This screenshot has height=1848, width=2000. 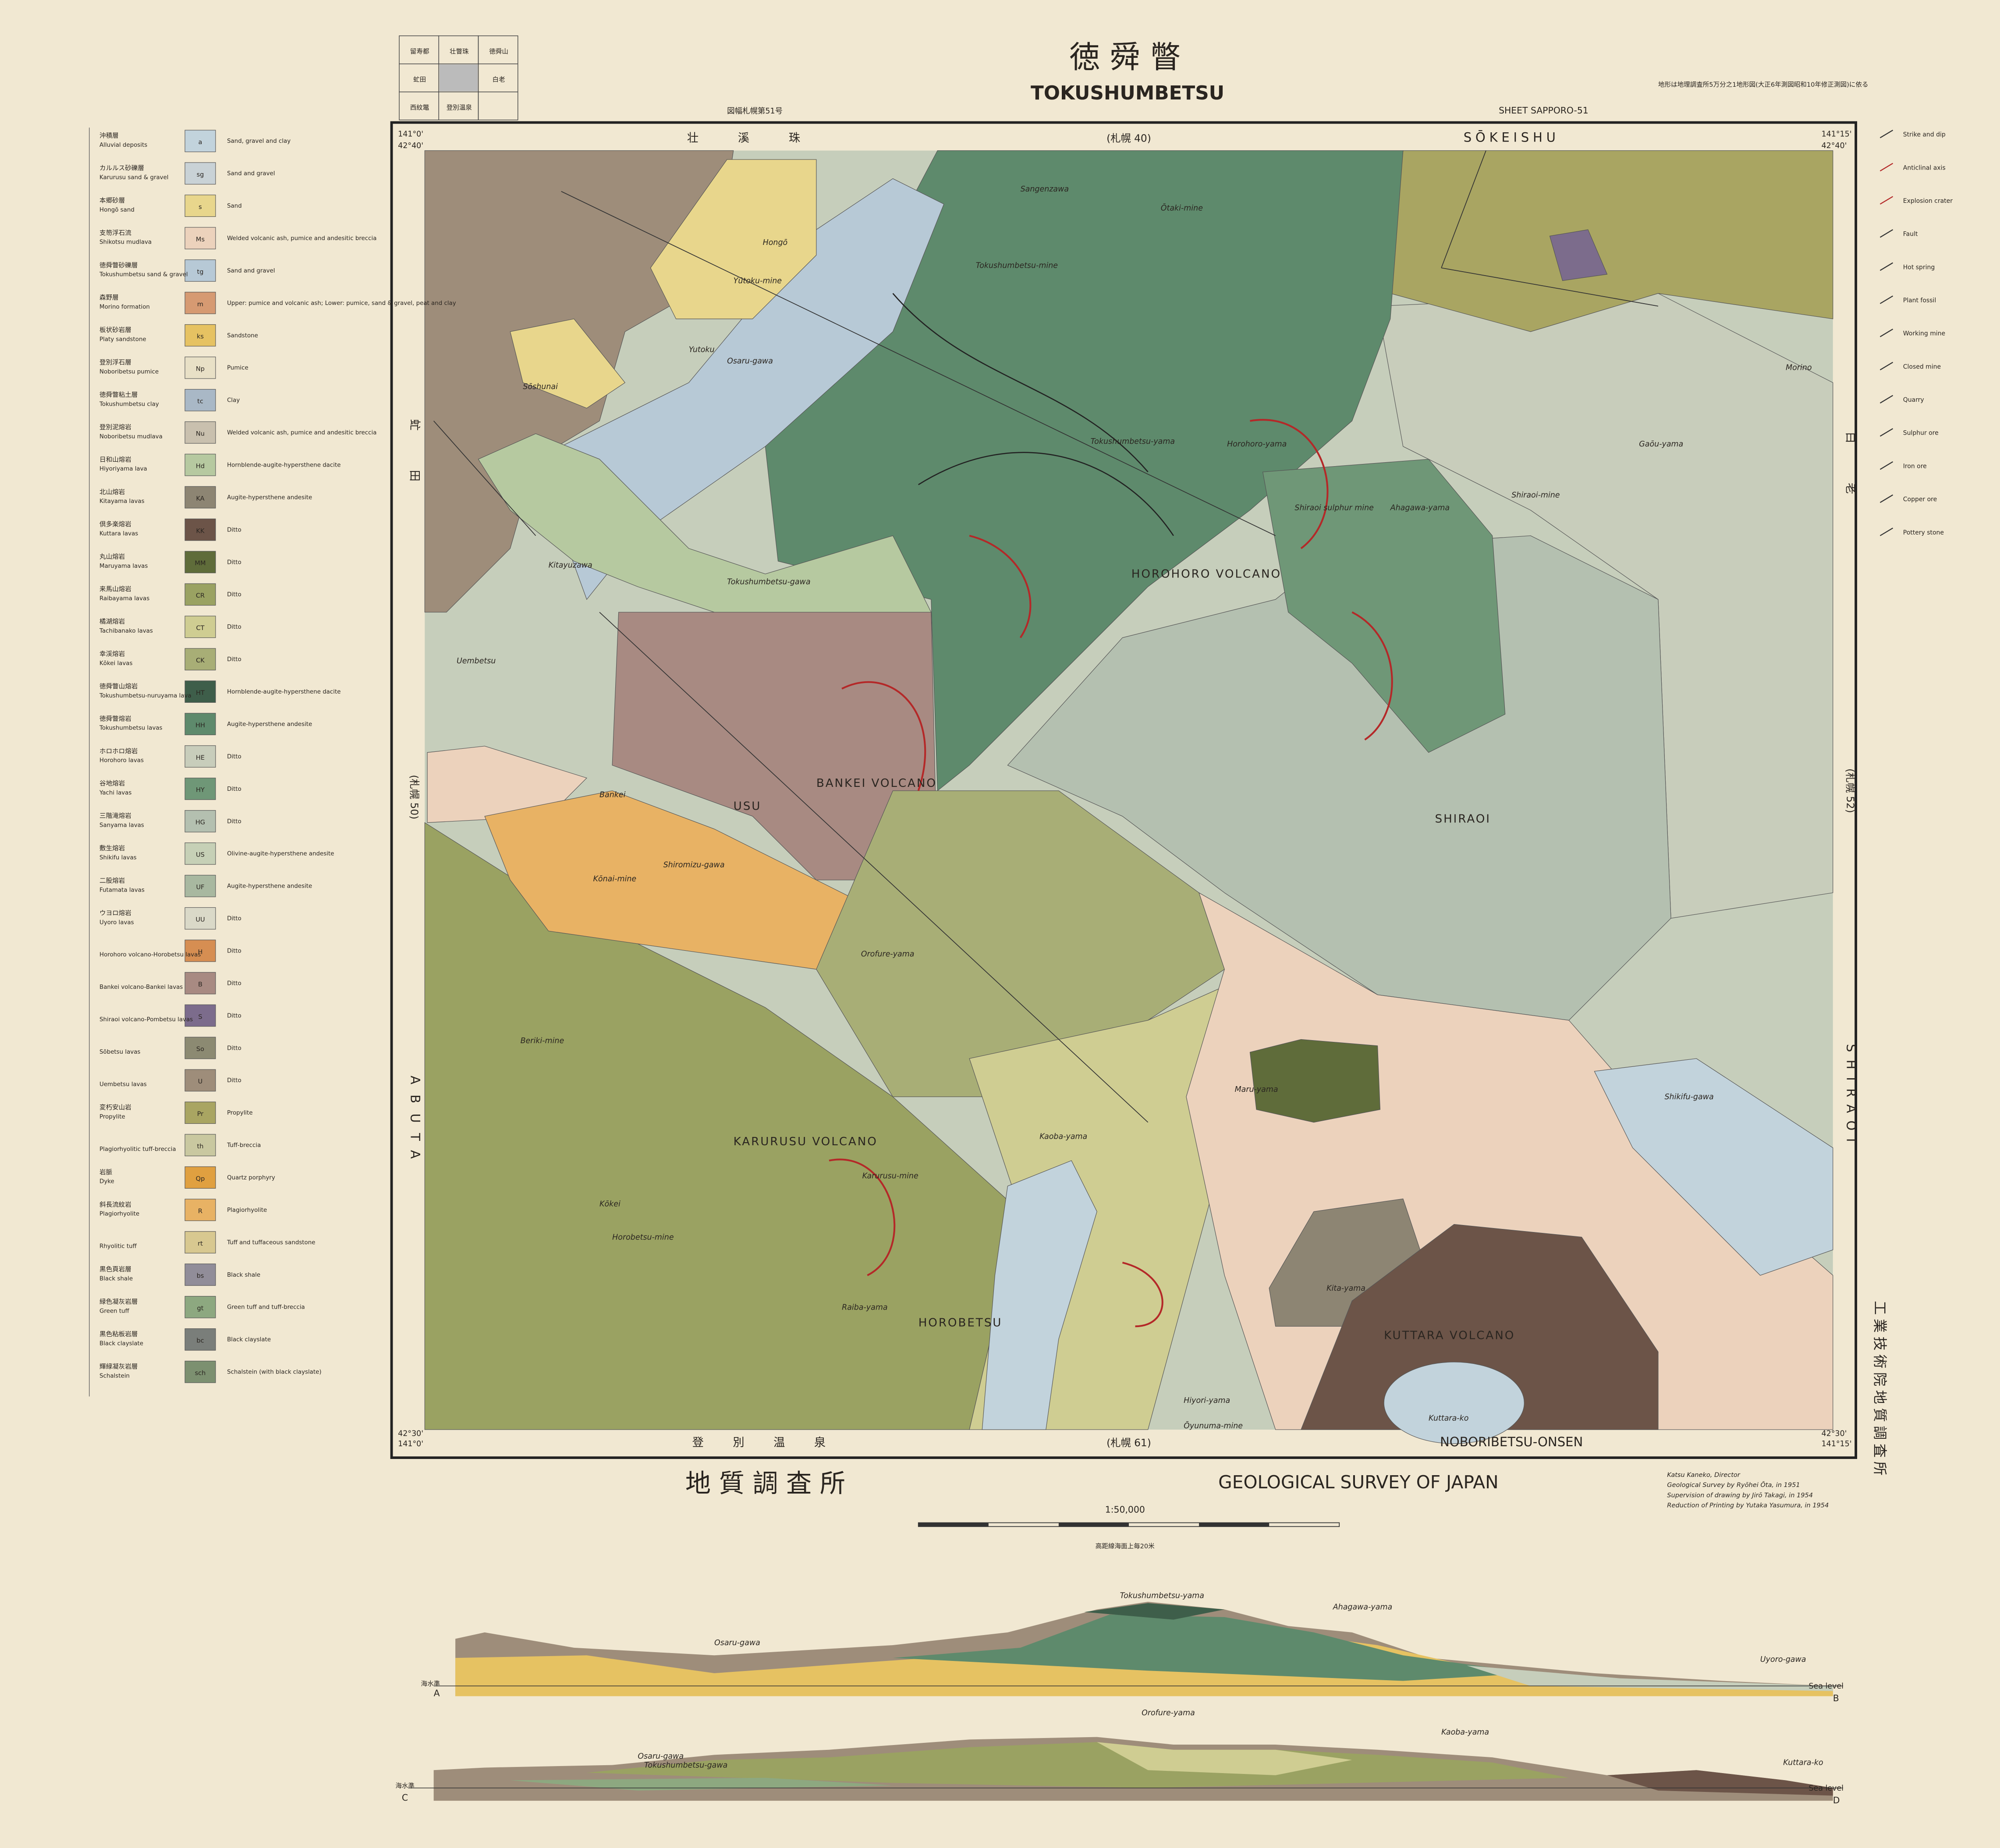 I want to click on legend-code: gt, so click(x=200, y=1308).